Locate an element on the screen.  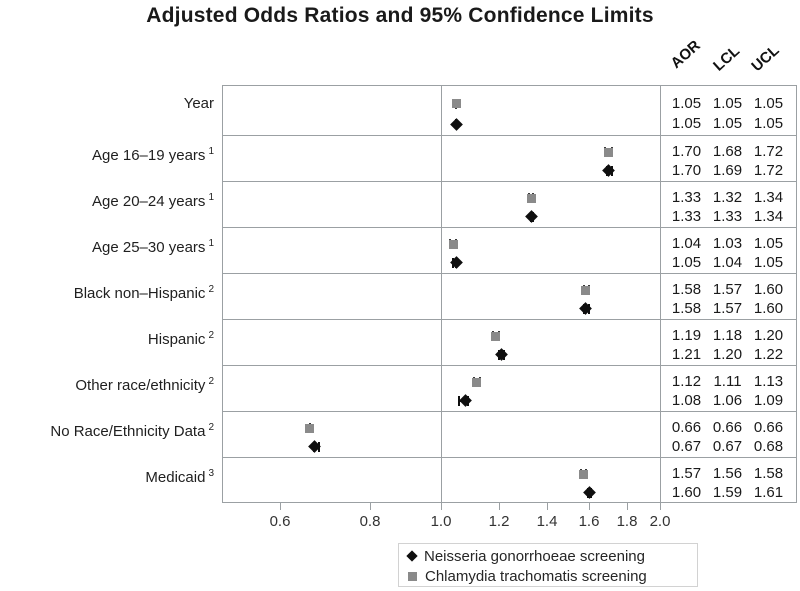
axis-tick-label: 1.2 is located at coordinates (499, 521).